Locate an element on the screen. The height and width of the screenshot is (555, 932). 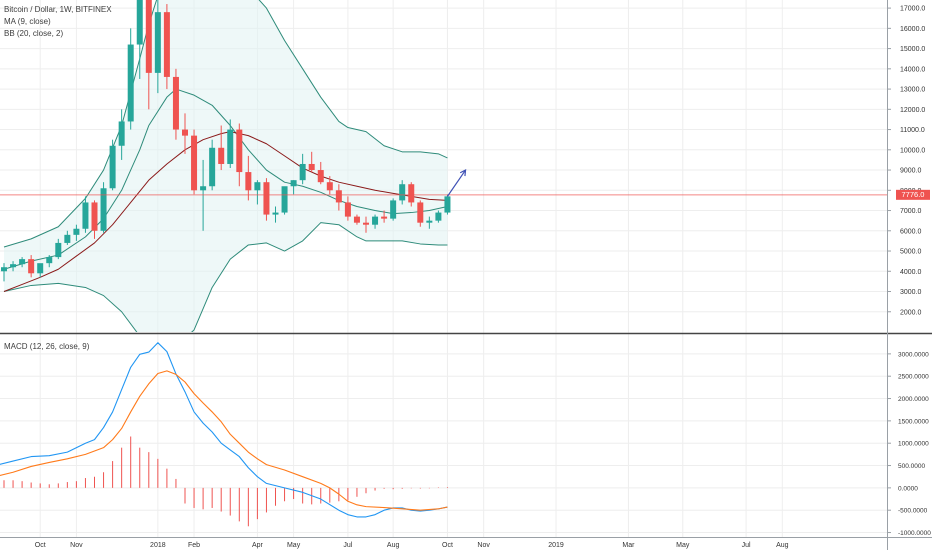
price-tick-label: 14000.0 is located at coordinates (912, 69).